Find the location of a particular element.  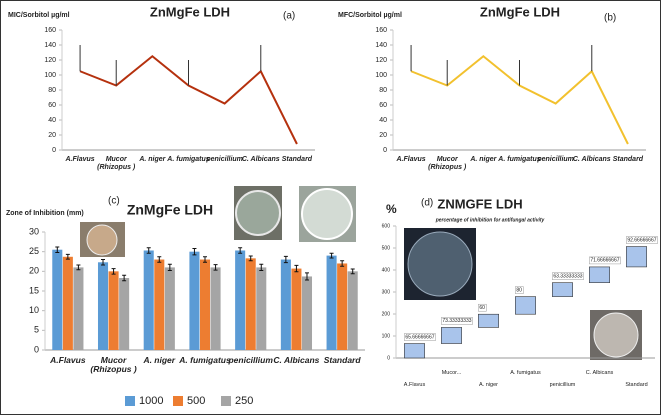

y-tick-label: 300 is located at coordinates (386, 292).